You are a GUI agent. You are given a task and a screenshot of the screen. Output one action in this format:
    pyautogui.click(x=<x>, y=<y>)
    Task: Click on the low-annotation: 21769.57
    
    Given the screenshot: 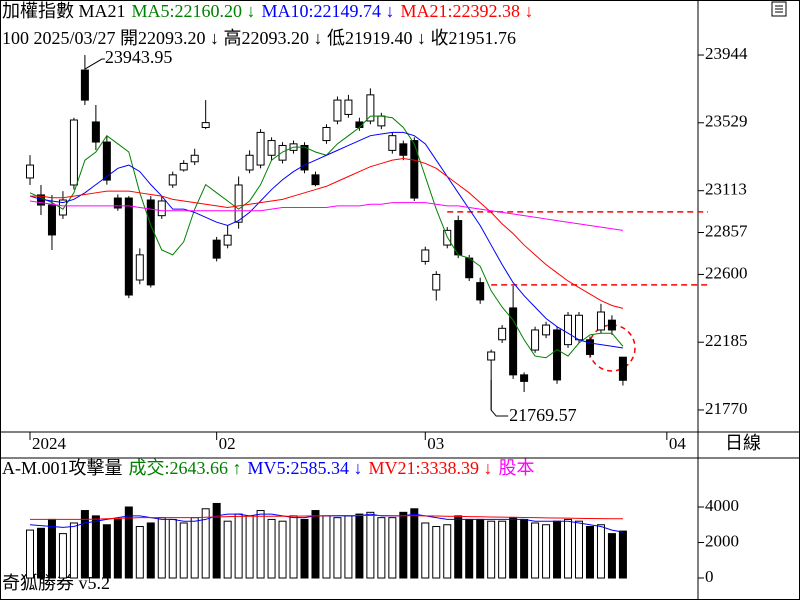 What is the action you would take?
    pyautogui.click(x=543, y=415)
    